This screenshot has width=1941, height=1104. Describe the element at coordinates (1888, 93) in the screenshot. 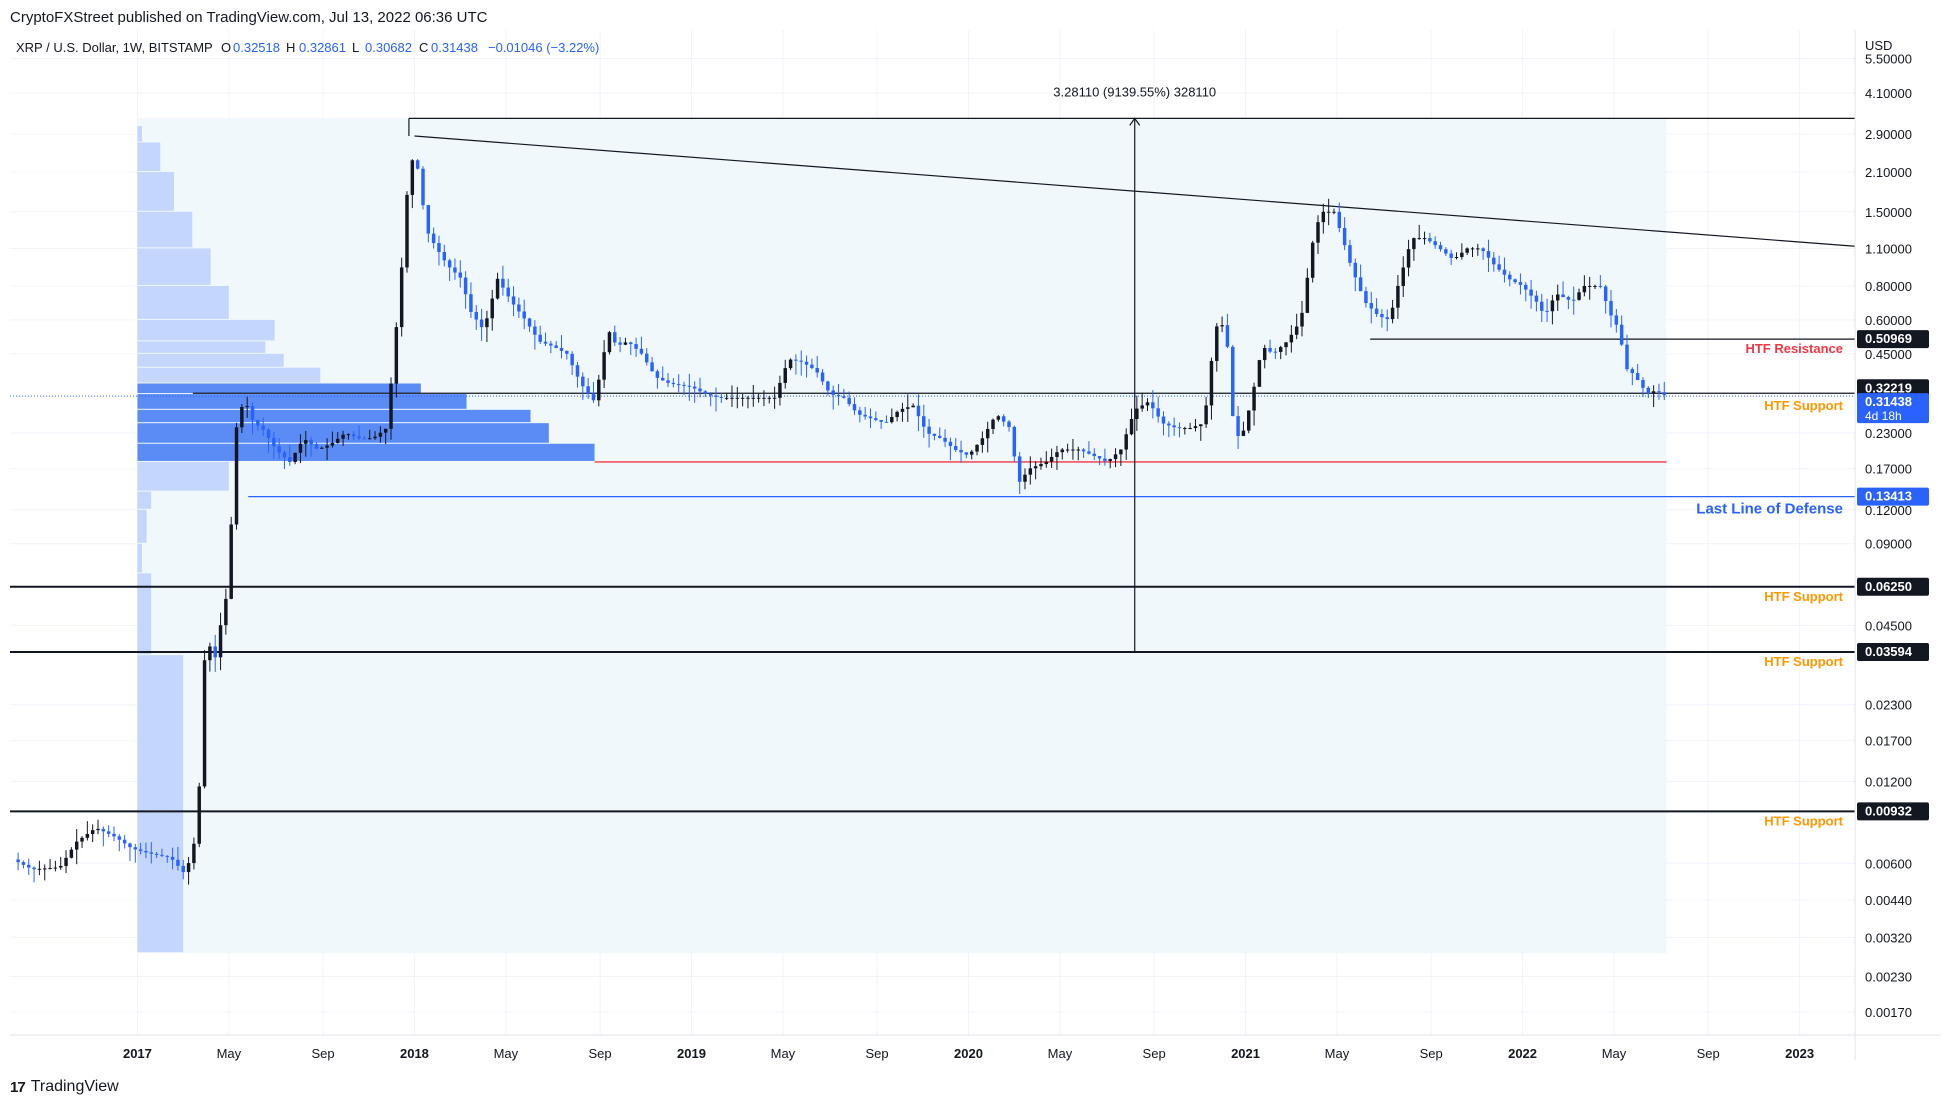

I see `y-tick-label: 4.10000` at that location.